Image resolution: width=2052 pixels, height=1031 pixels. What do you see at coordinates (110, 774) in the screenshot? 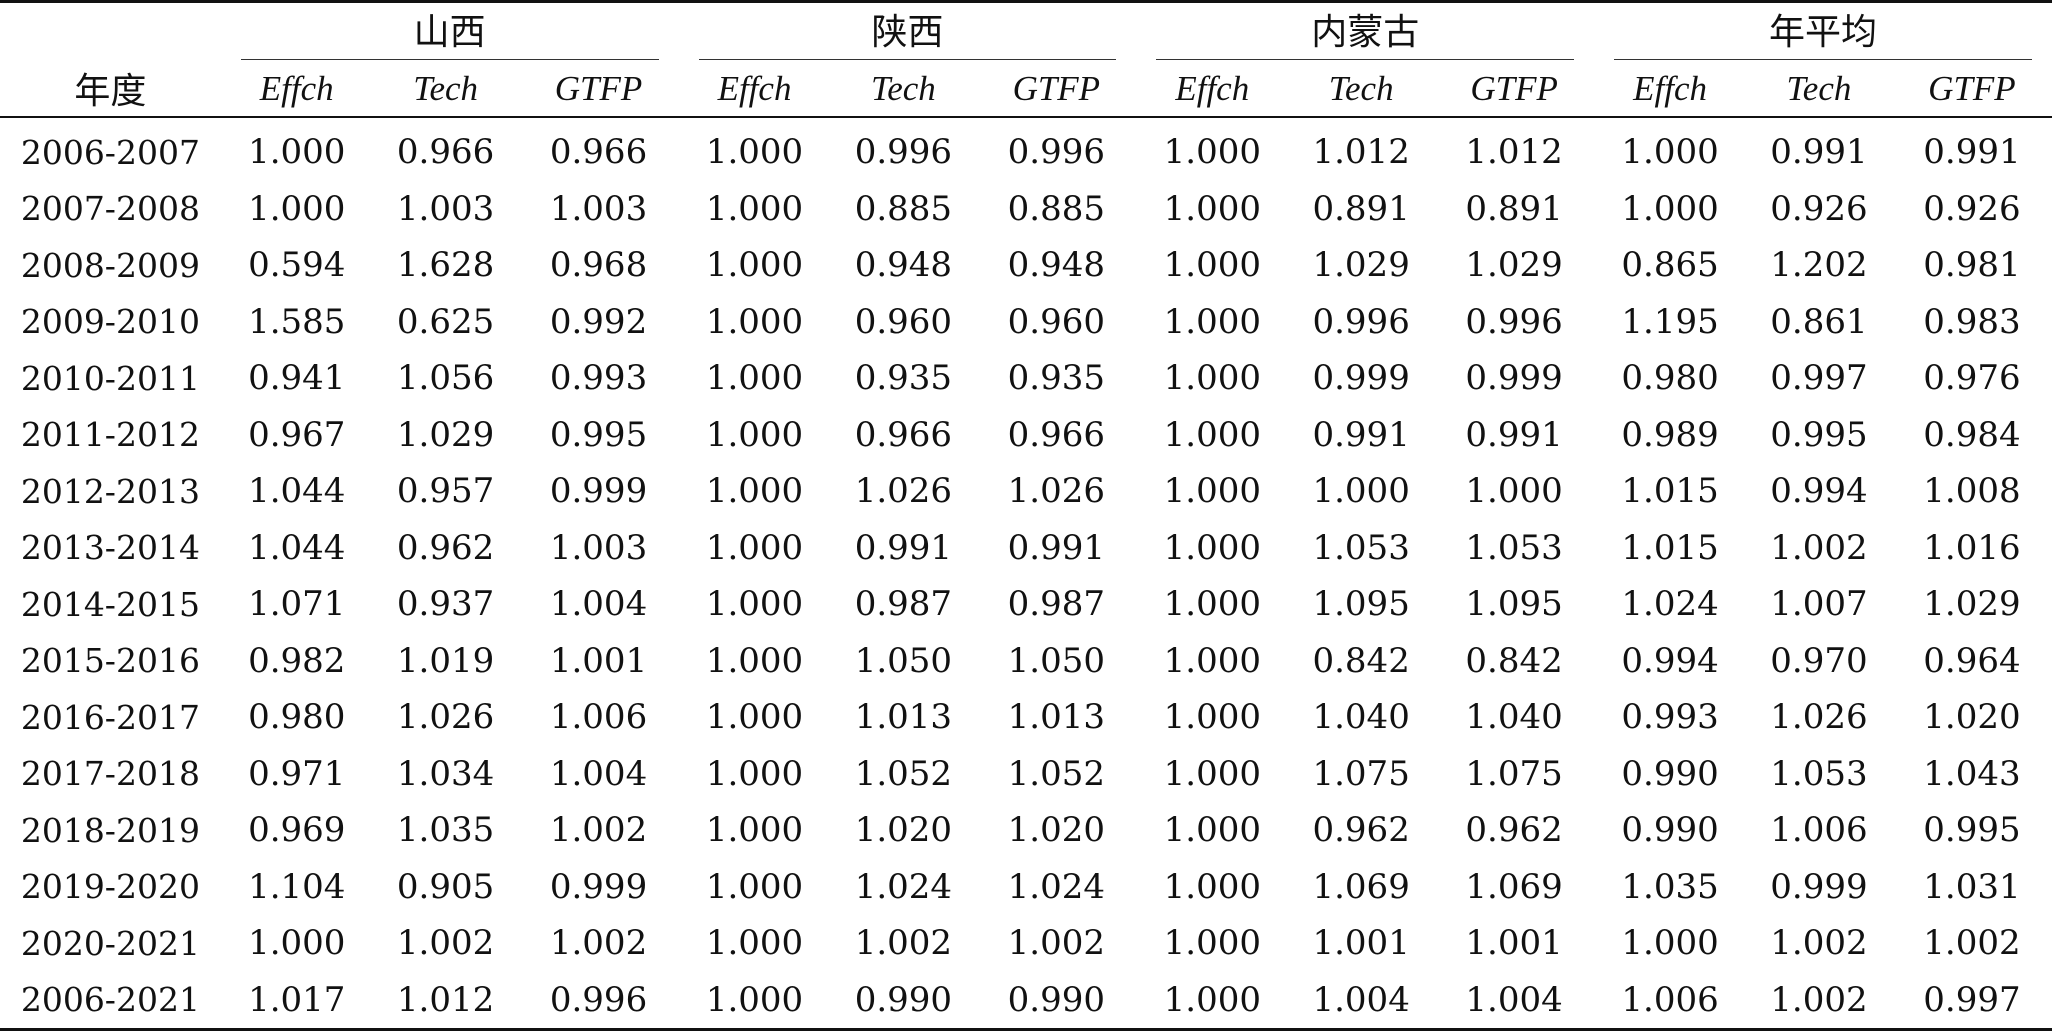
I see `year-cell: 2017-2018` at bounding box center [110, 774].